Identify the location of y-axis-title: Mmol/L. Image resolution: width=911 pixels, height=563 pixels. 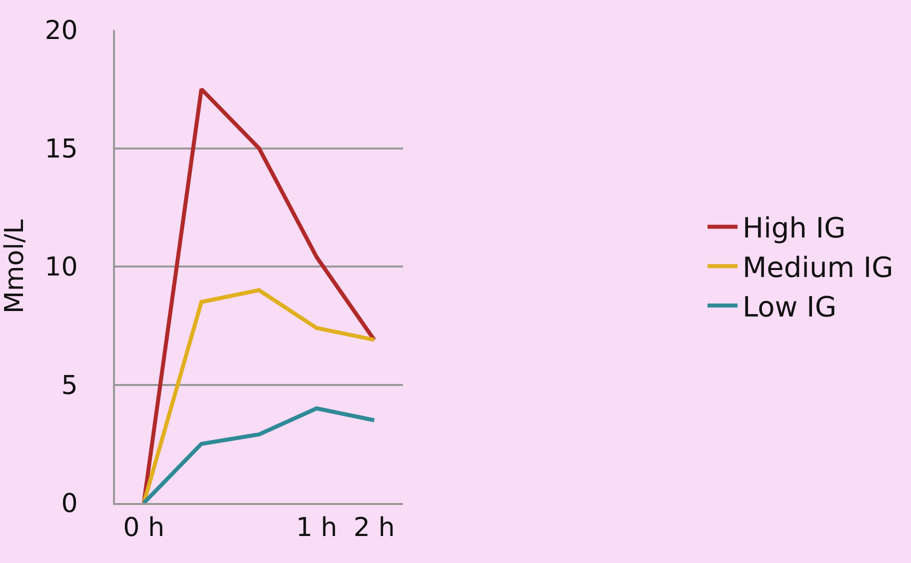
(15, 266).